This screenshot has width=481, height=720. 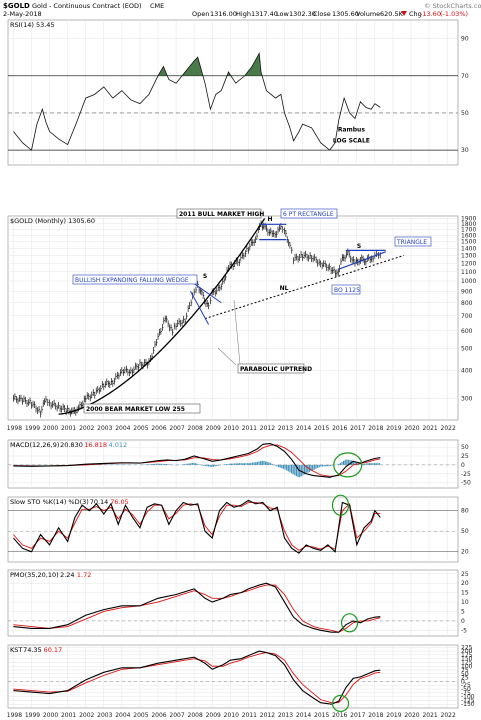 I want to click on annotation-bear-low: 2000 BEAR MARKET LOW 255, so click(x=135, y=409).